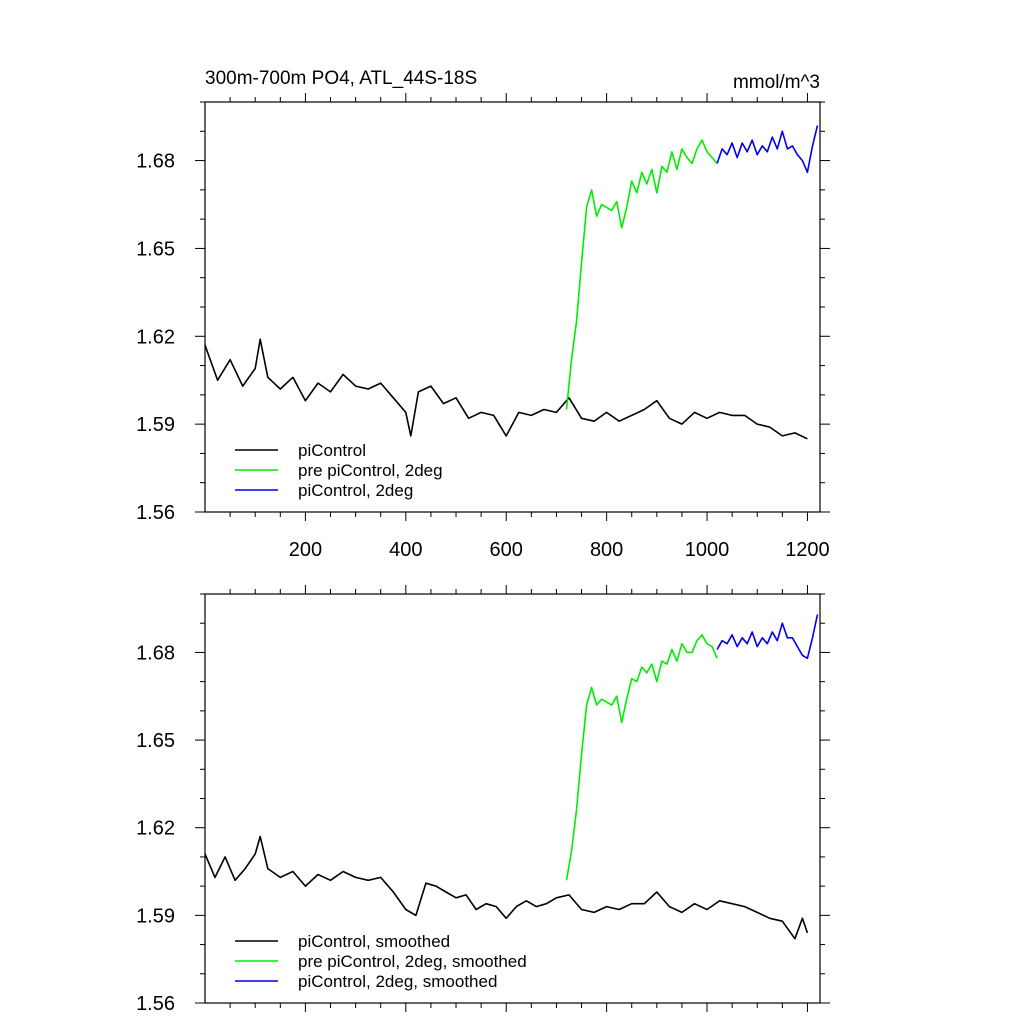  What do you see at coordinates (506, 550) in the screenshot?
I see `x-tick-label: 600` at bounding box center [506, 550].